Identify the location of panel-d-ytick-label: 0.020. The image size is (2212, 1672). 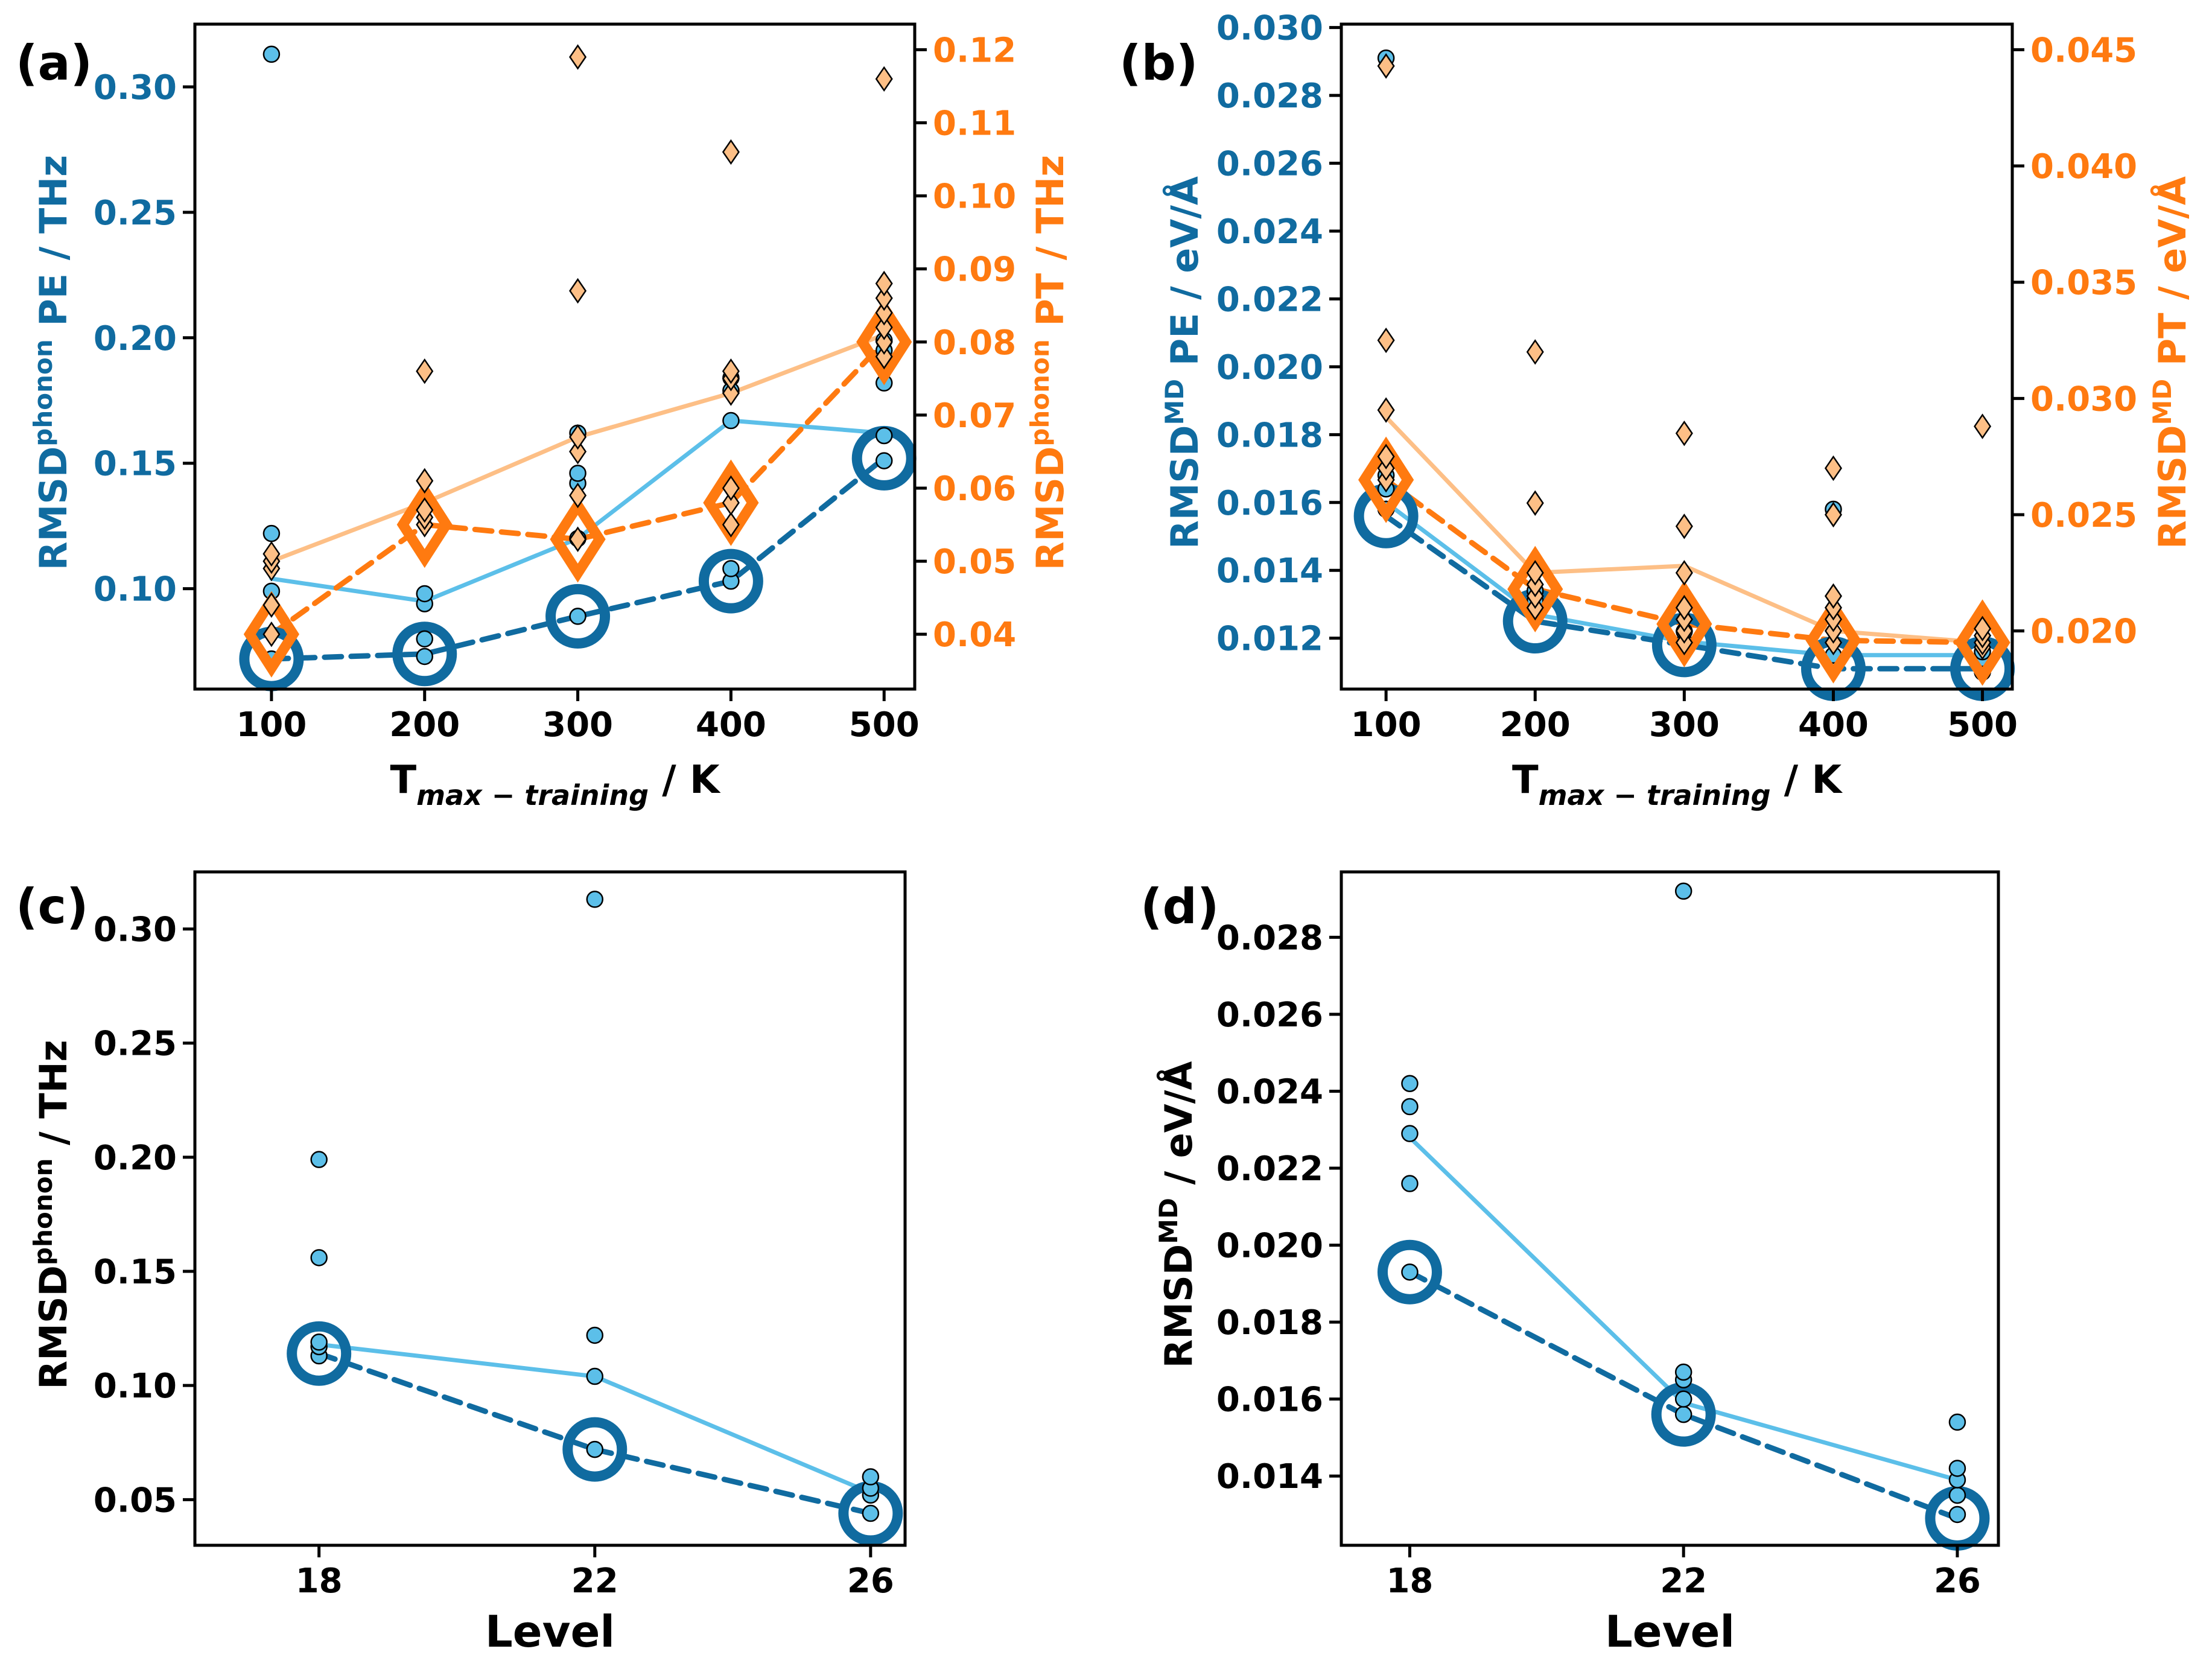
(1269, 1246).